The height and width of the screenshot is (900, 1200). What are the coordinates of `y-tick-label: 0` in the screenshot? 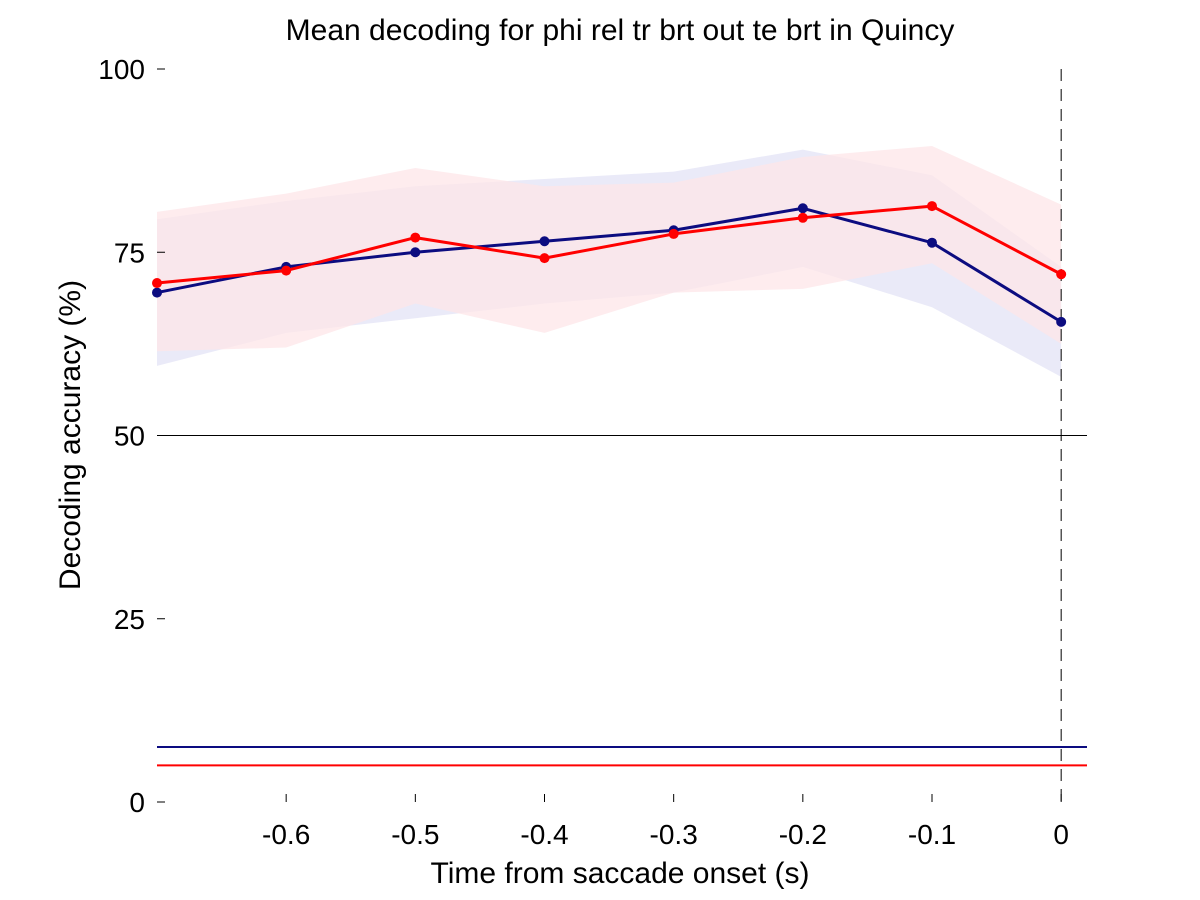 It's located at (137, 802).